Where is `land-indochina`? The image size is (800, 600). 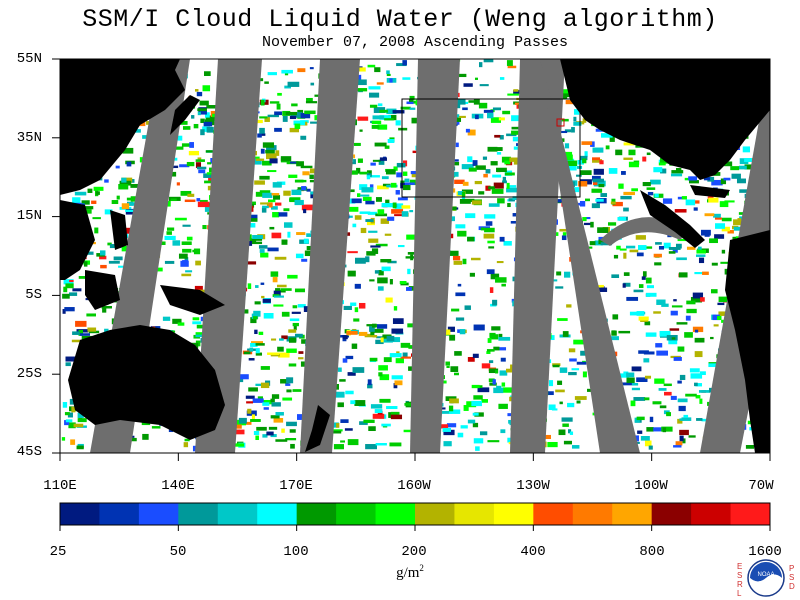
land-indochina is located at coordinates (77, 240).